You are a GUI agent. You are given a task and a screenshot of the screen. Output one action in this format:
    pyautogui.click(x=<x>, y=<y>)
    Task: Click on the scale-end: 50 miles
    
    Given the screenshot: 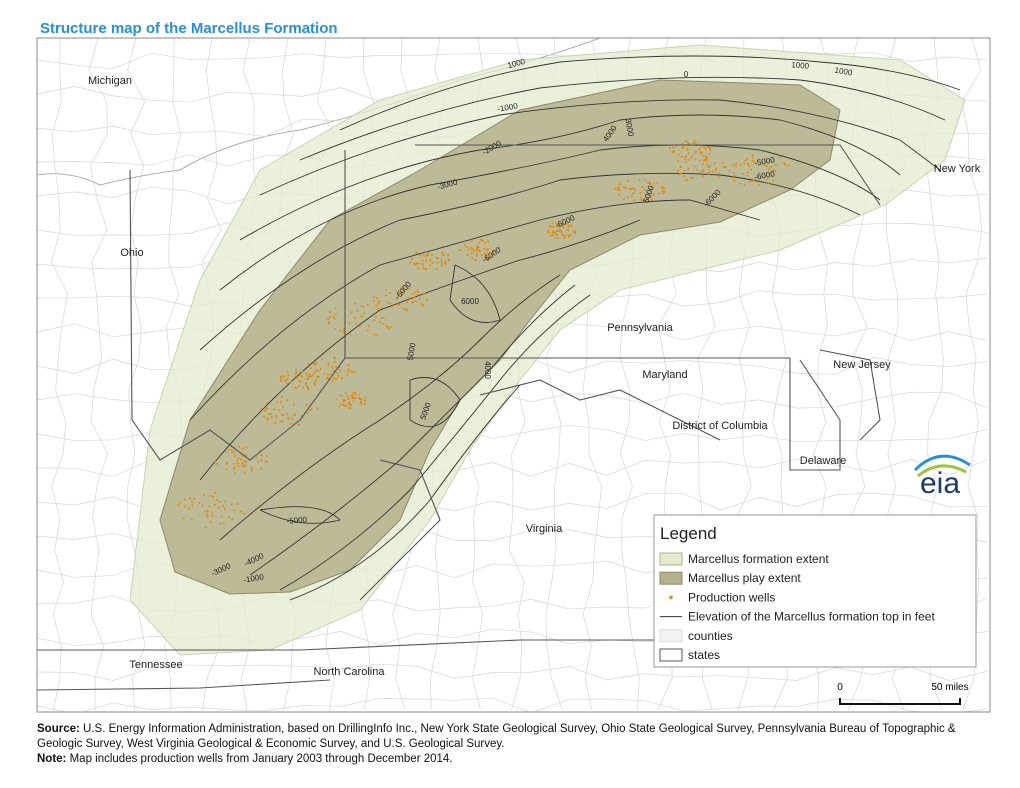 What is the action you would take?
    pyautogui.click(x=949, y=687)
    